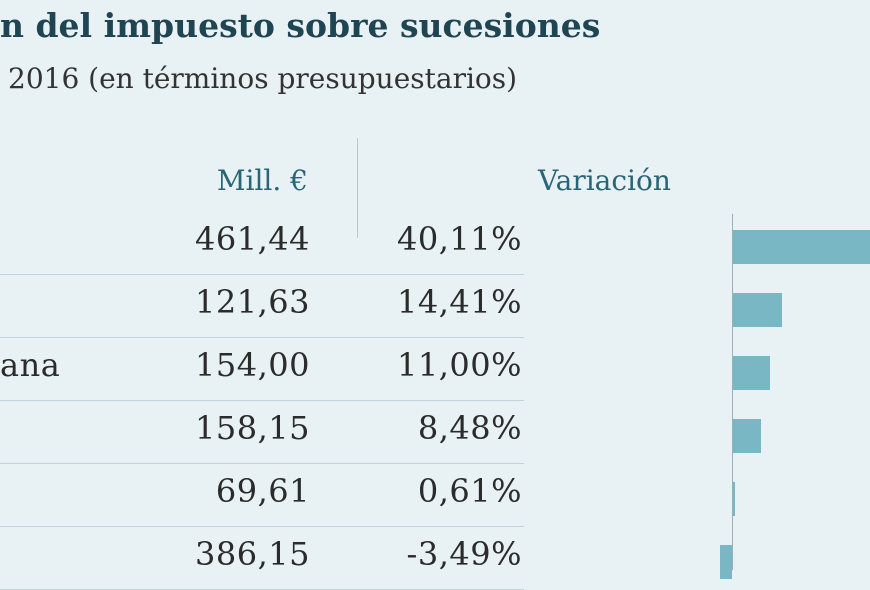 The image size is (870, 590). I want to click on mill-value: 386,15, so click(252, 554).